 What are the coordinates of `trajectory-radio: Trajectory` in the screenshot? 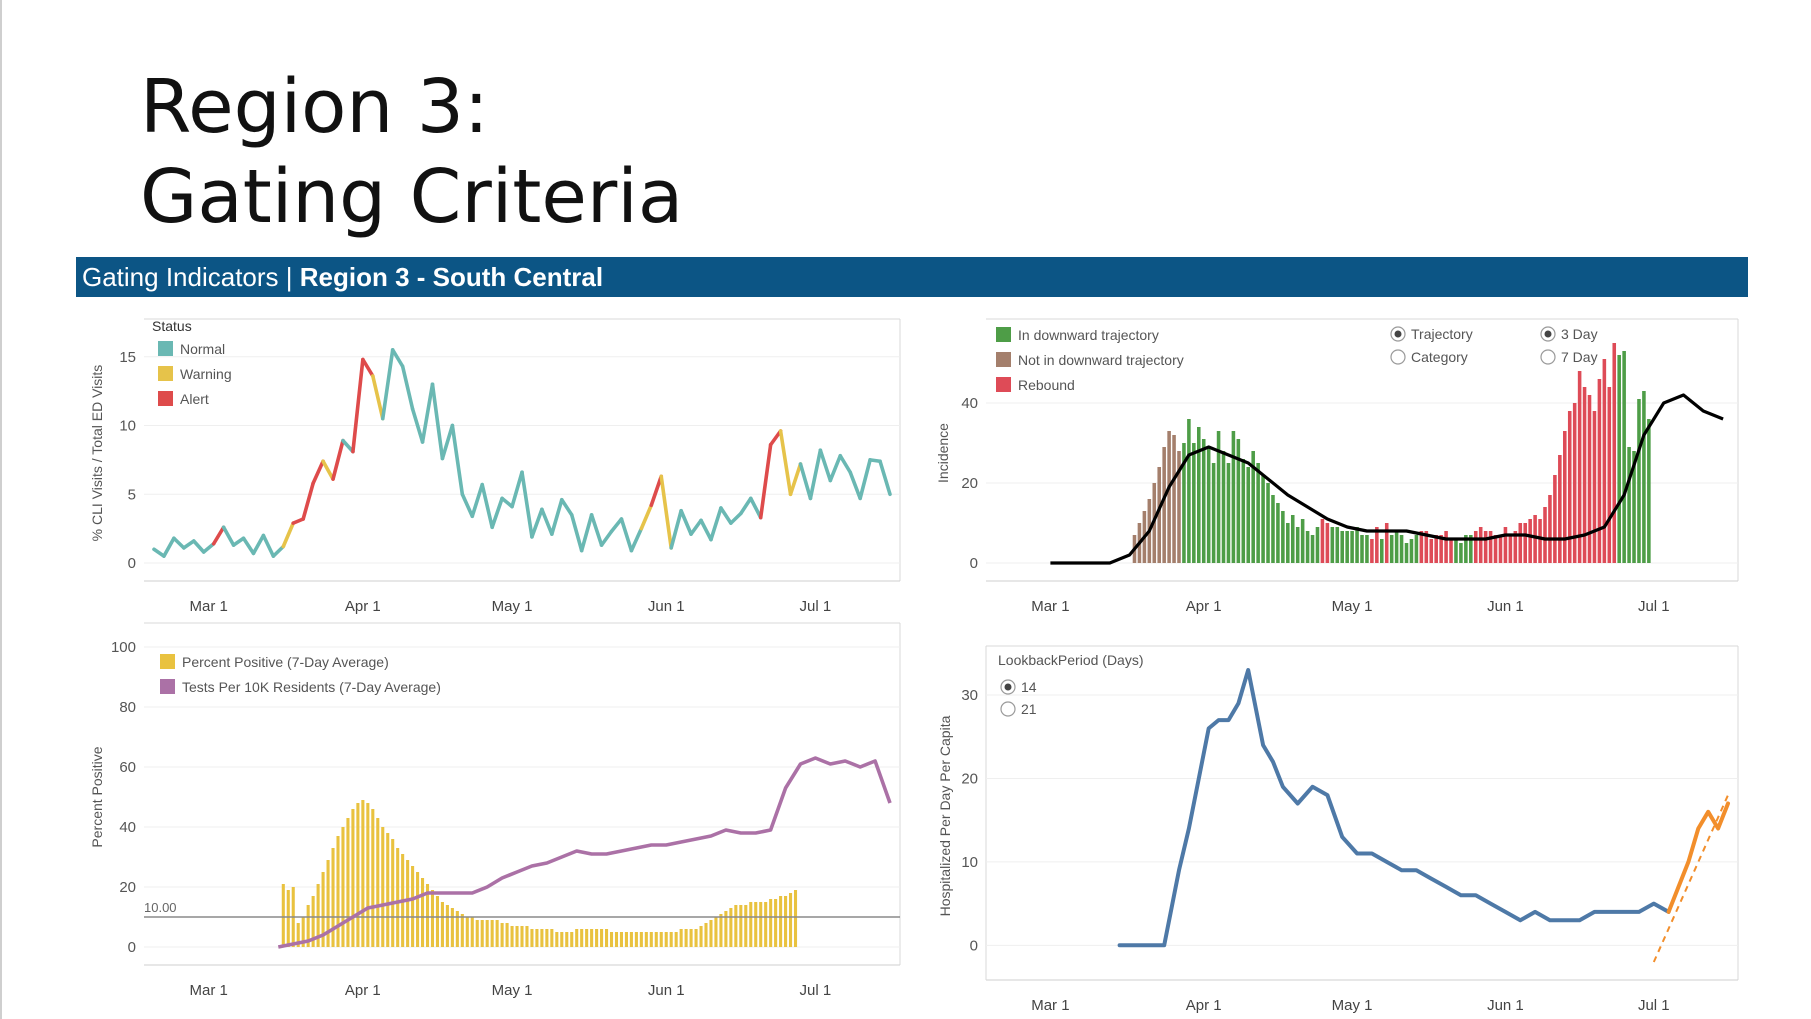 It's located at (1431, 334).